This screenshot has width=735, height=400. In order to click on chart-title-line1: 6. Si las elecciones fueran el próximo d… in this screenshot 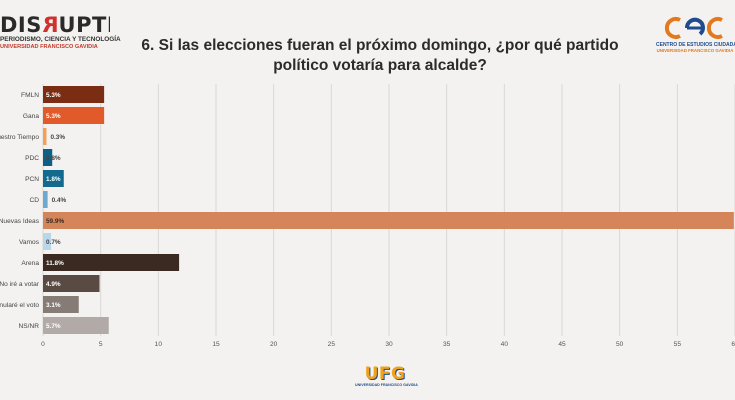, I will do `click(380, 45)`.